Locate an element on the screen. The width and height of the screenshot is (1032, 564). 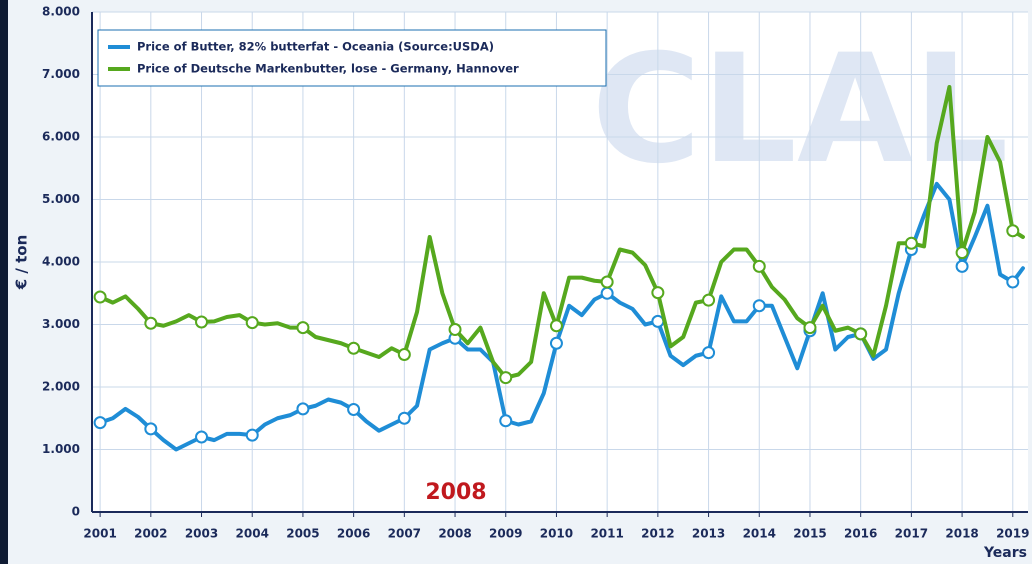
x-tick-label: 2010 is located at coordinates (556, 534).